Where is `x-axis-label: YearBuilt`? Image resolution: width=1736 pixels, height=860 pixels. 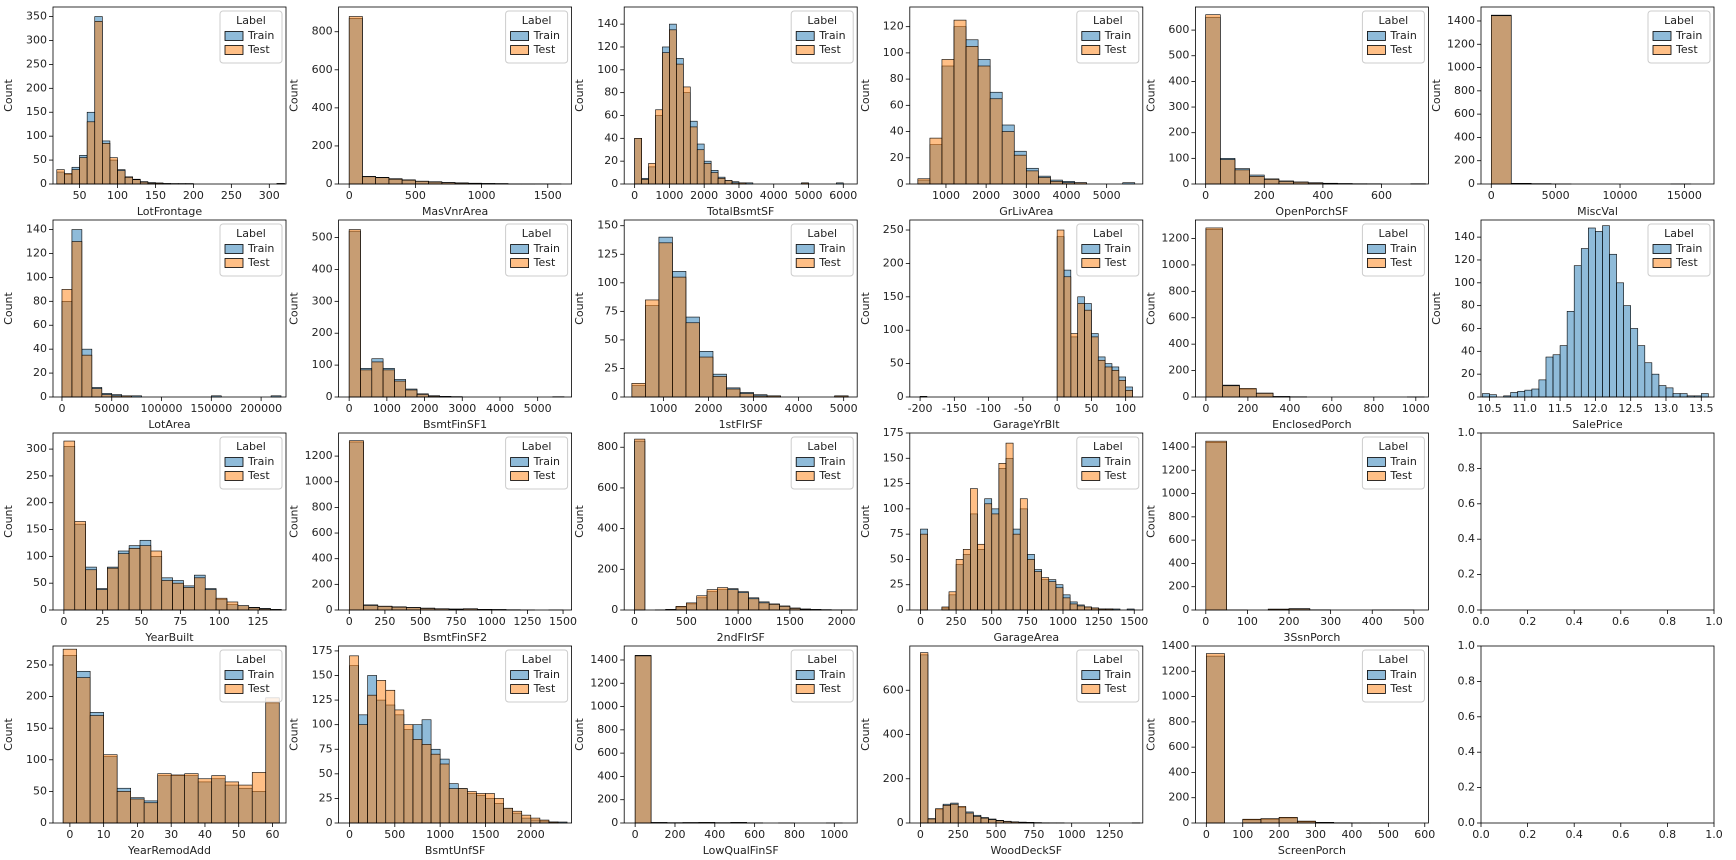
x-axis-label: YearBuilt is located at coordinates (169, 637).